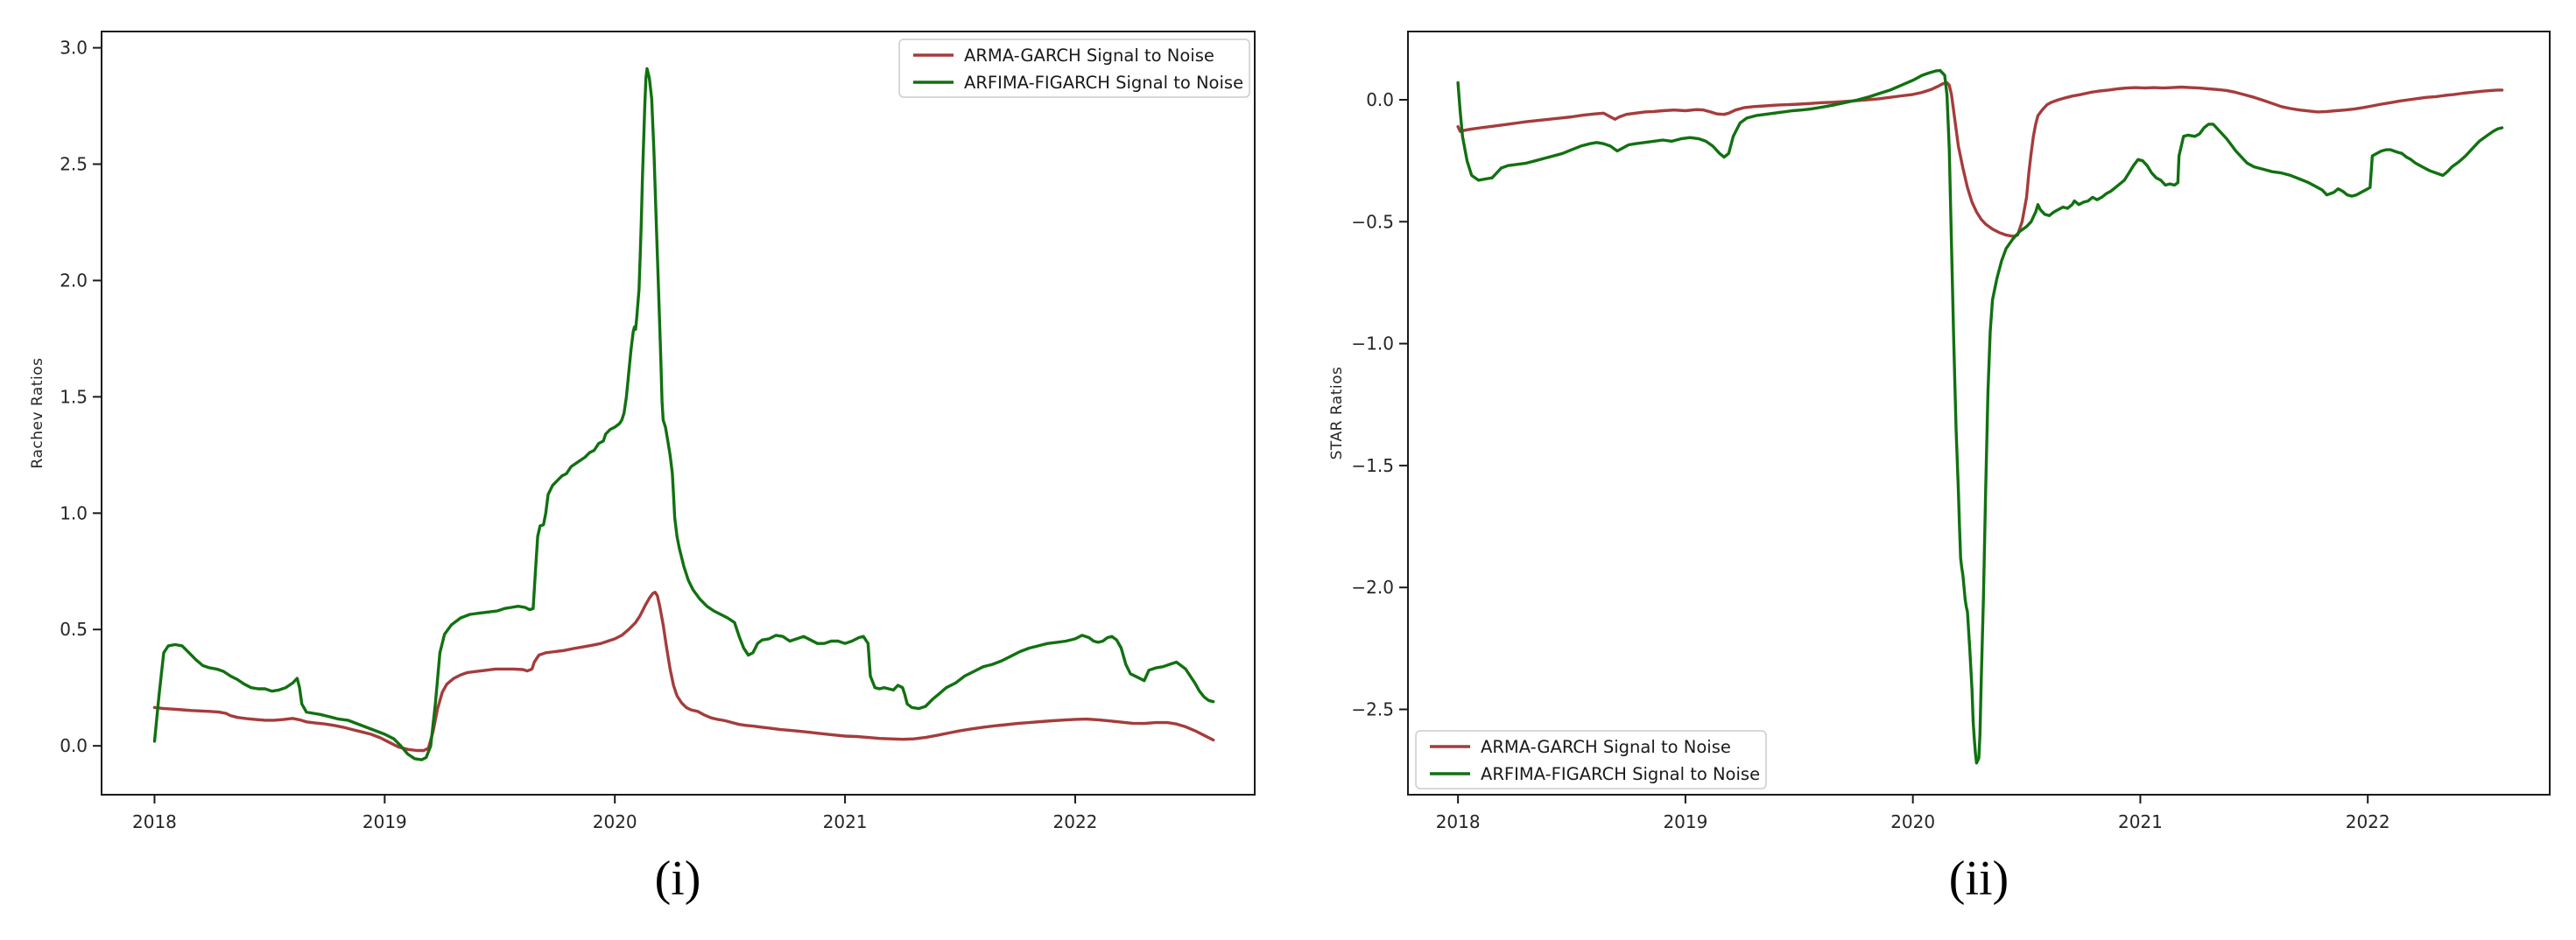  What do you see at coordinates (677, 879) in the screenshot?
I see `caption-left: (i)` at bounding box center [677, 879].